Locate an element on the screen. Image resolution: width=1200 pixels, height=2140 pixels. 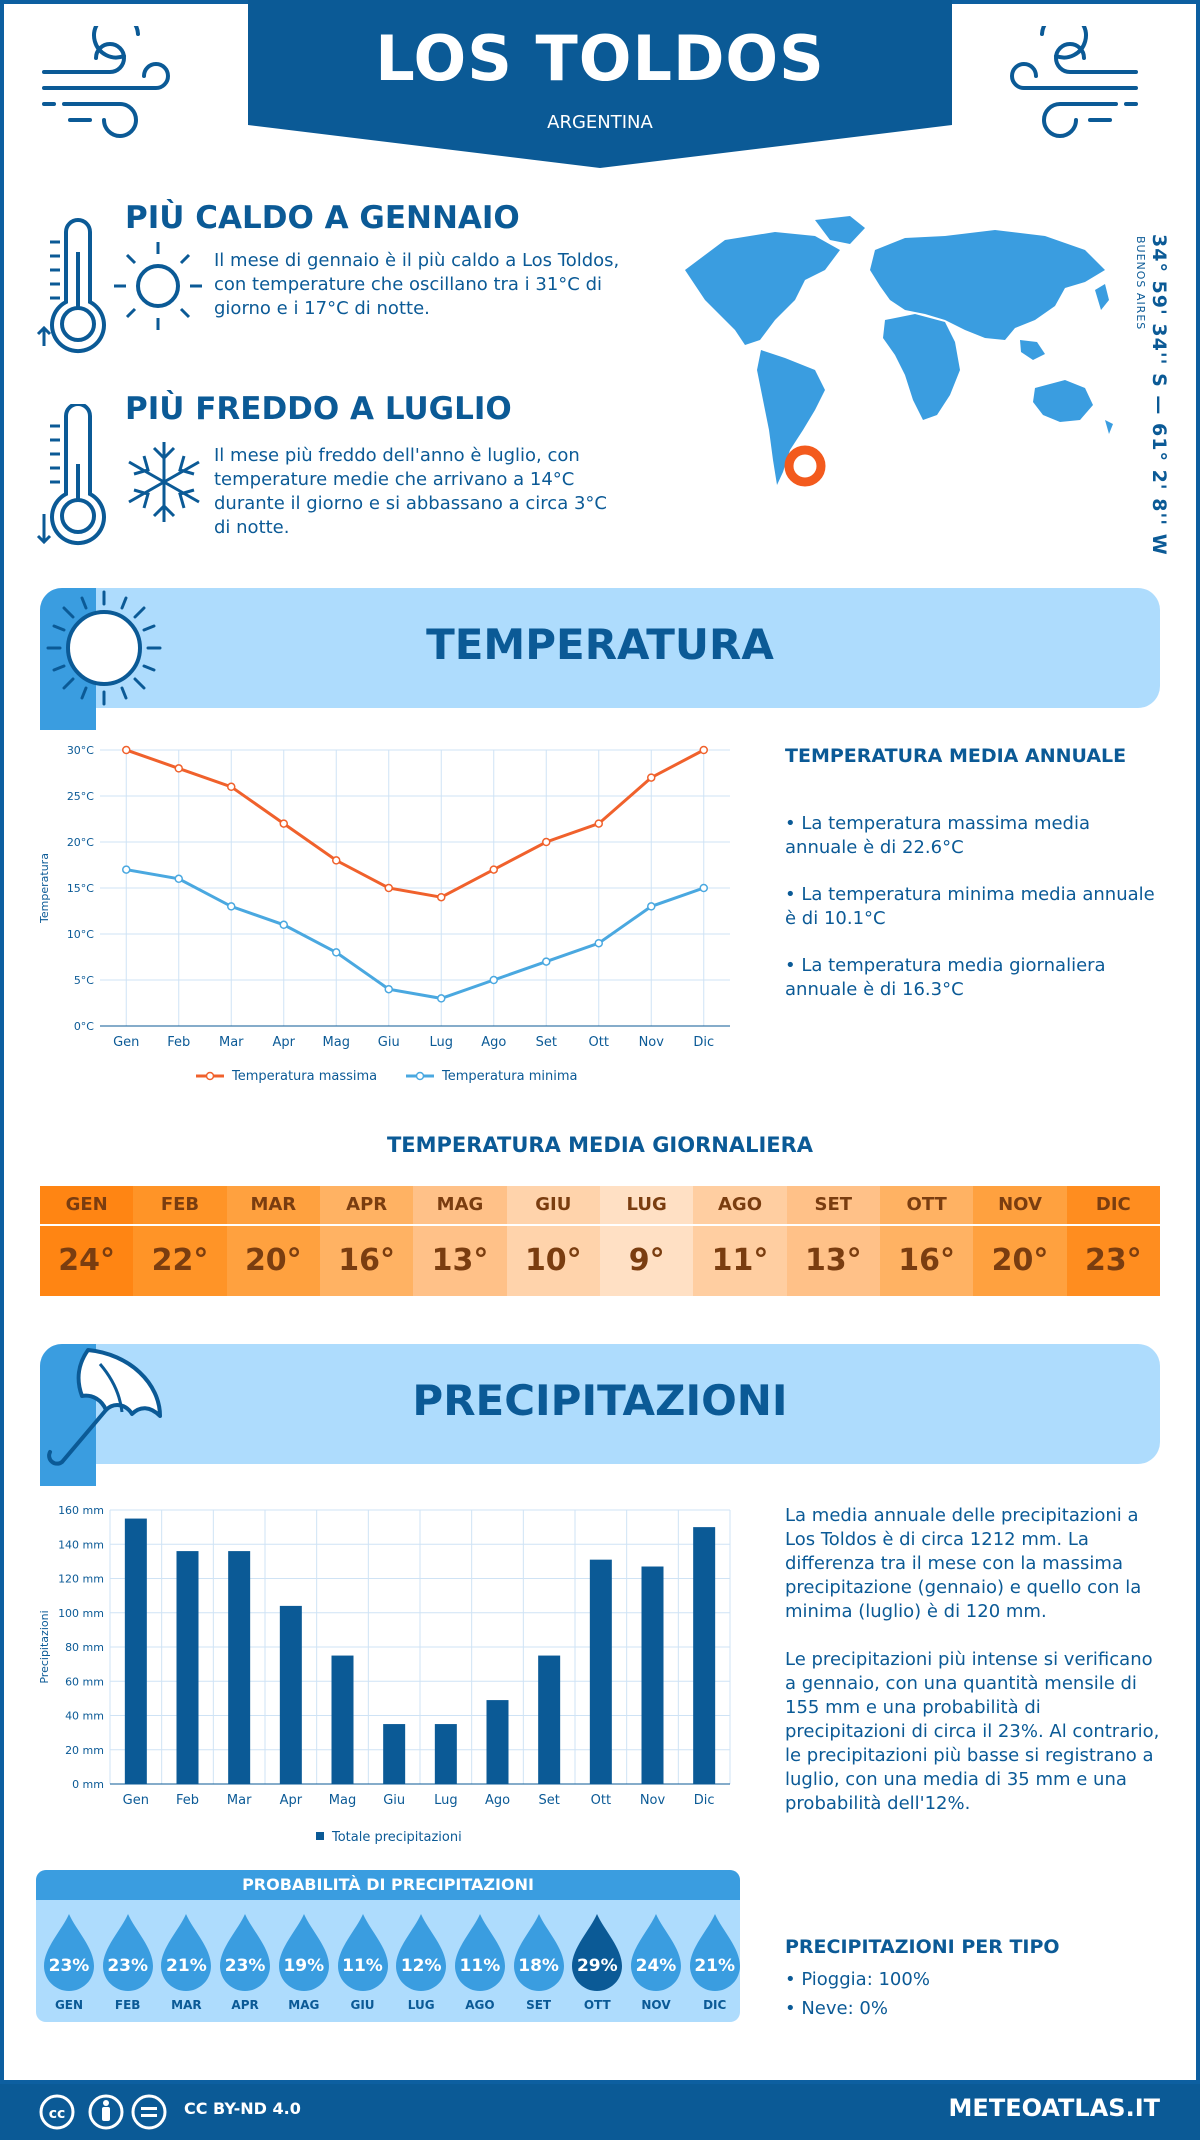
precipitation-banner is located at coordinates (600, 1404).